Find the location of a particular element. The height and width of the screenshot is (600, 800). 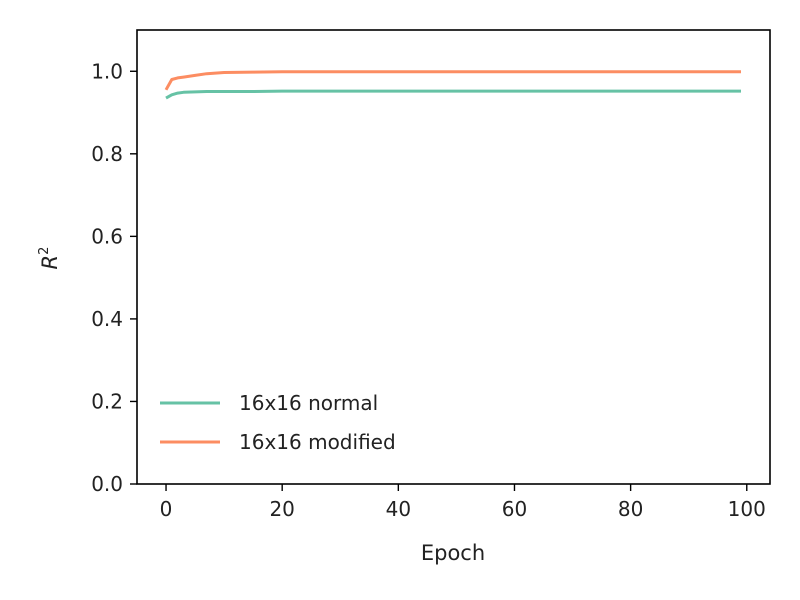

y-tick-label: 0.6 is located at coordinates (107, 236).